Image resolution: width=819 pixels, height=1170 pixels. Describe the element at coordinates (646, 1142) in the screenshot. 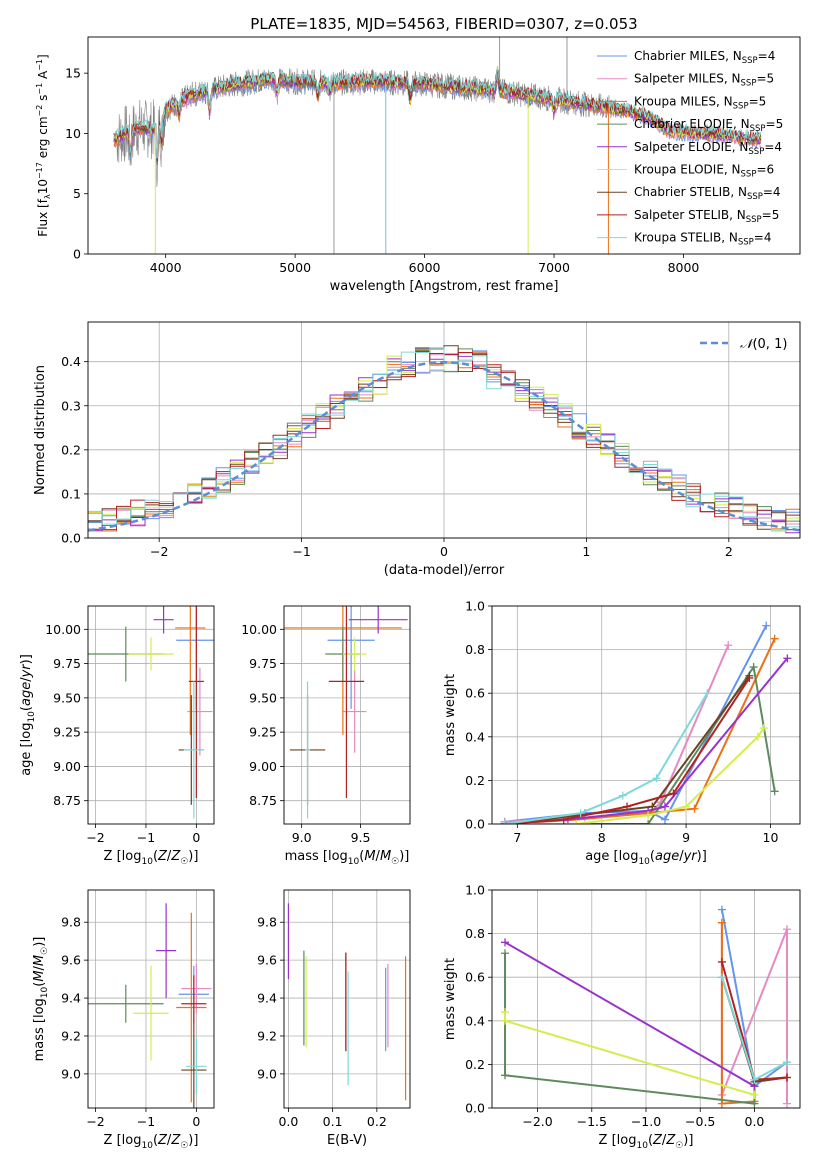

I see `x-axis-label: Z [log10(Z/Z☉)]` at that location.